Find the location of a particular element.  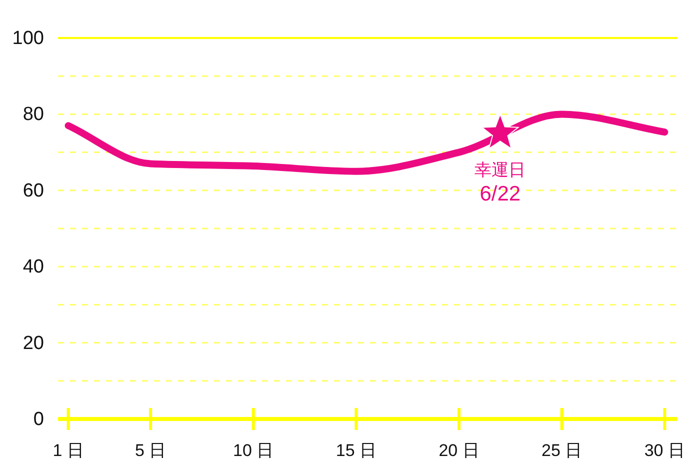

y-tick-label: 20 is located at coordinates (33, 343).